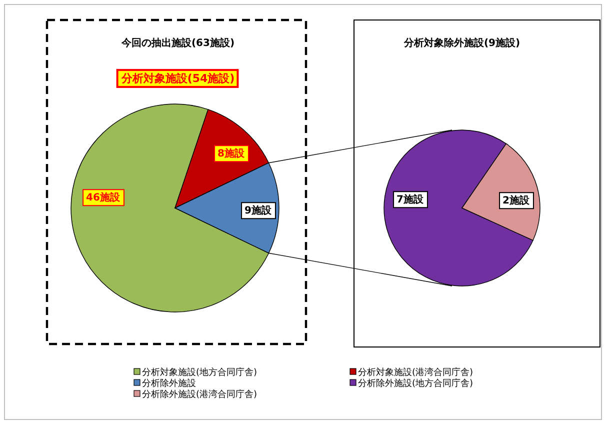 Image resolution: width=606 pixels, height=424 pixels. I want to click on chart-title: 今回の抽出施設(63施設), so click(177, 43).